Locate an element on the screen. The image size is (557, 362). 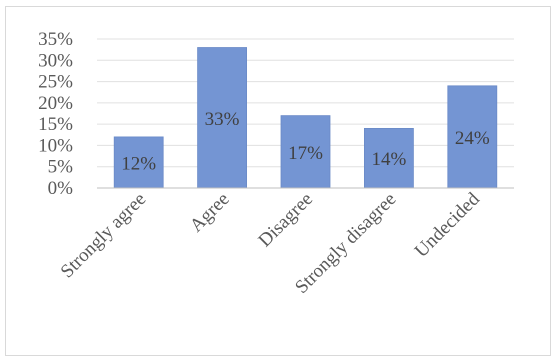
data-label: 12% is located at coordinates (138, 163).